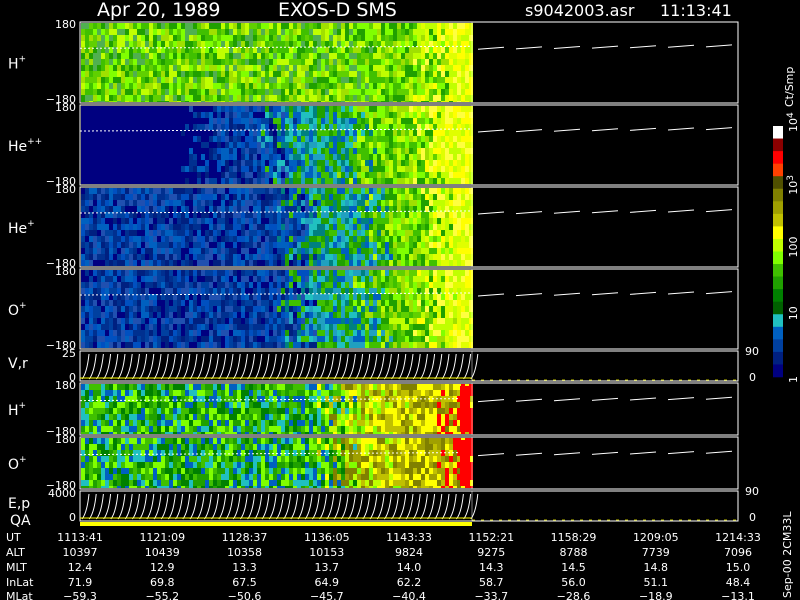  What do you see at coordinates (277, 145) in the screenshot?
I see `heatmap-cells` at bounding box center [277, 145].